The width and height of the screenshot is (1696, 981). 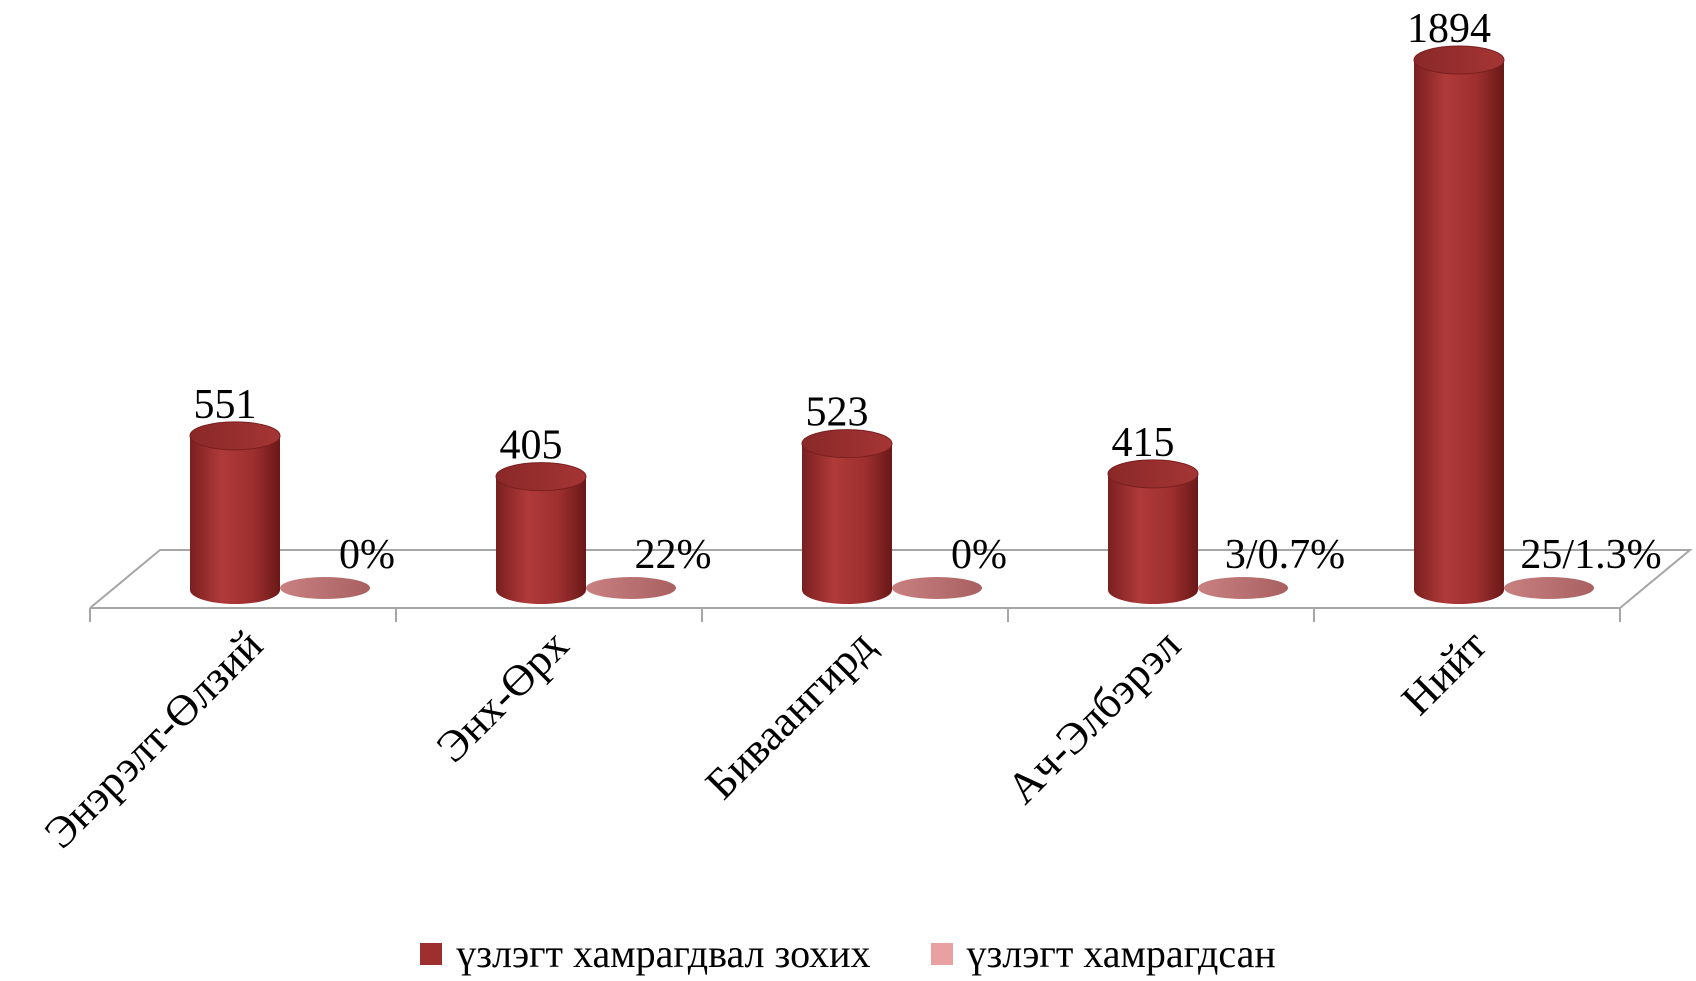 I want to click on legend-label-required: үзлэгт хамрагдвал зохих, so click(x=663, y=953).